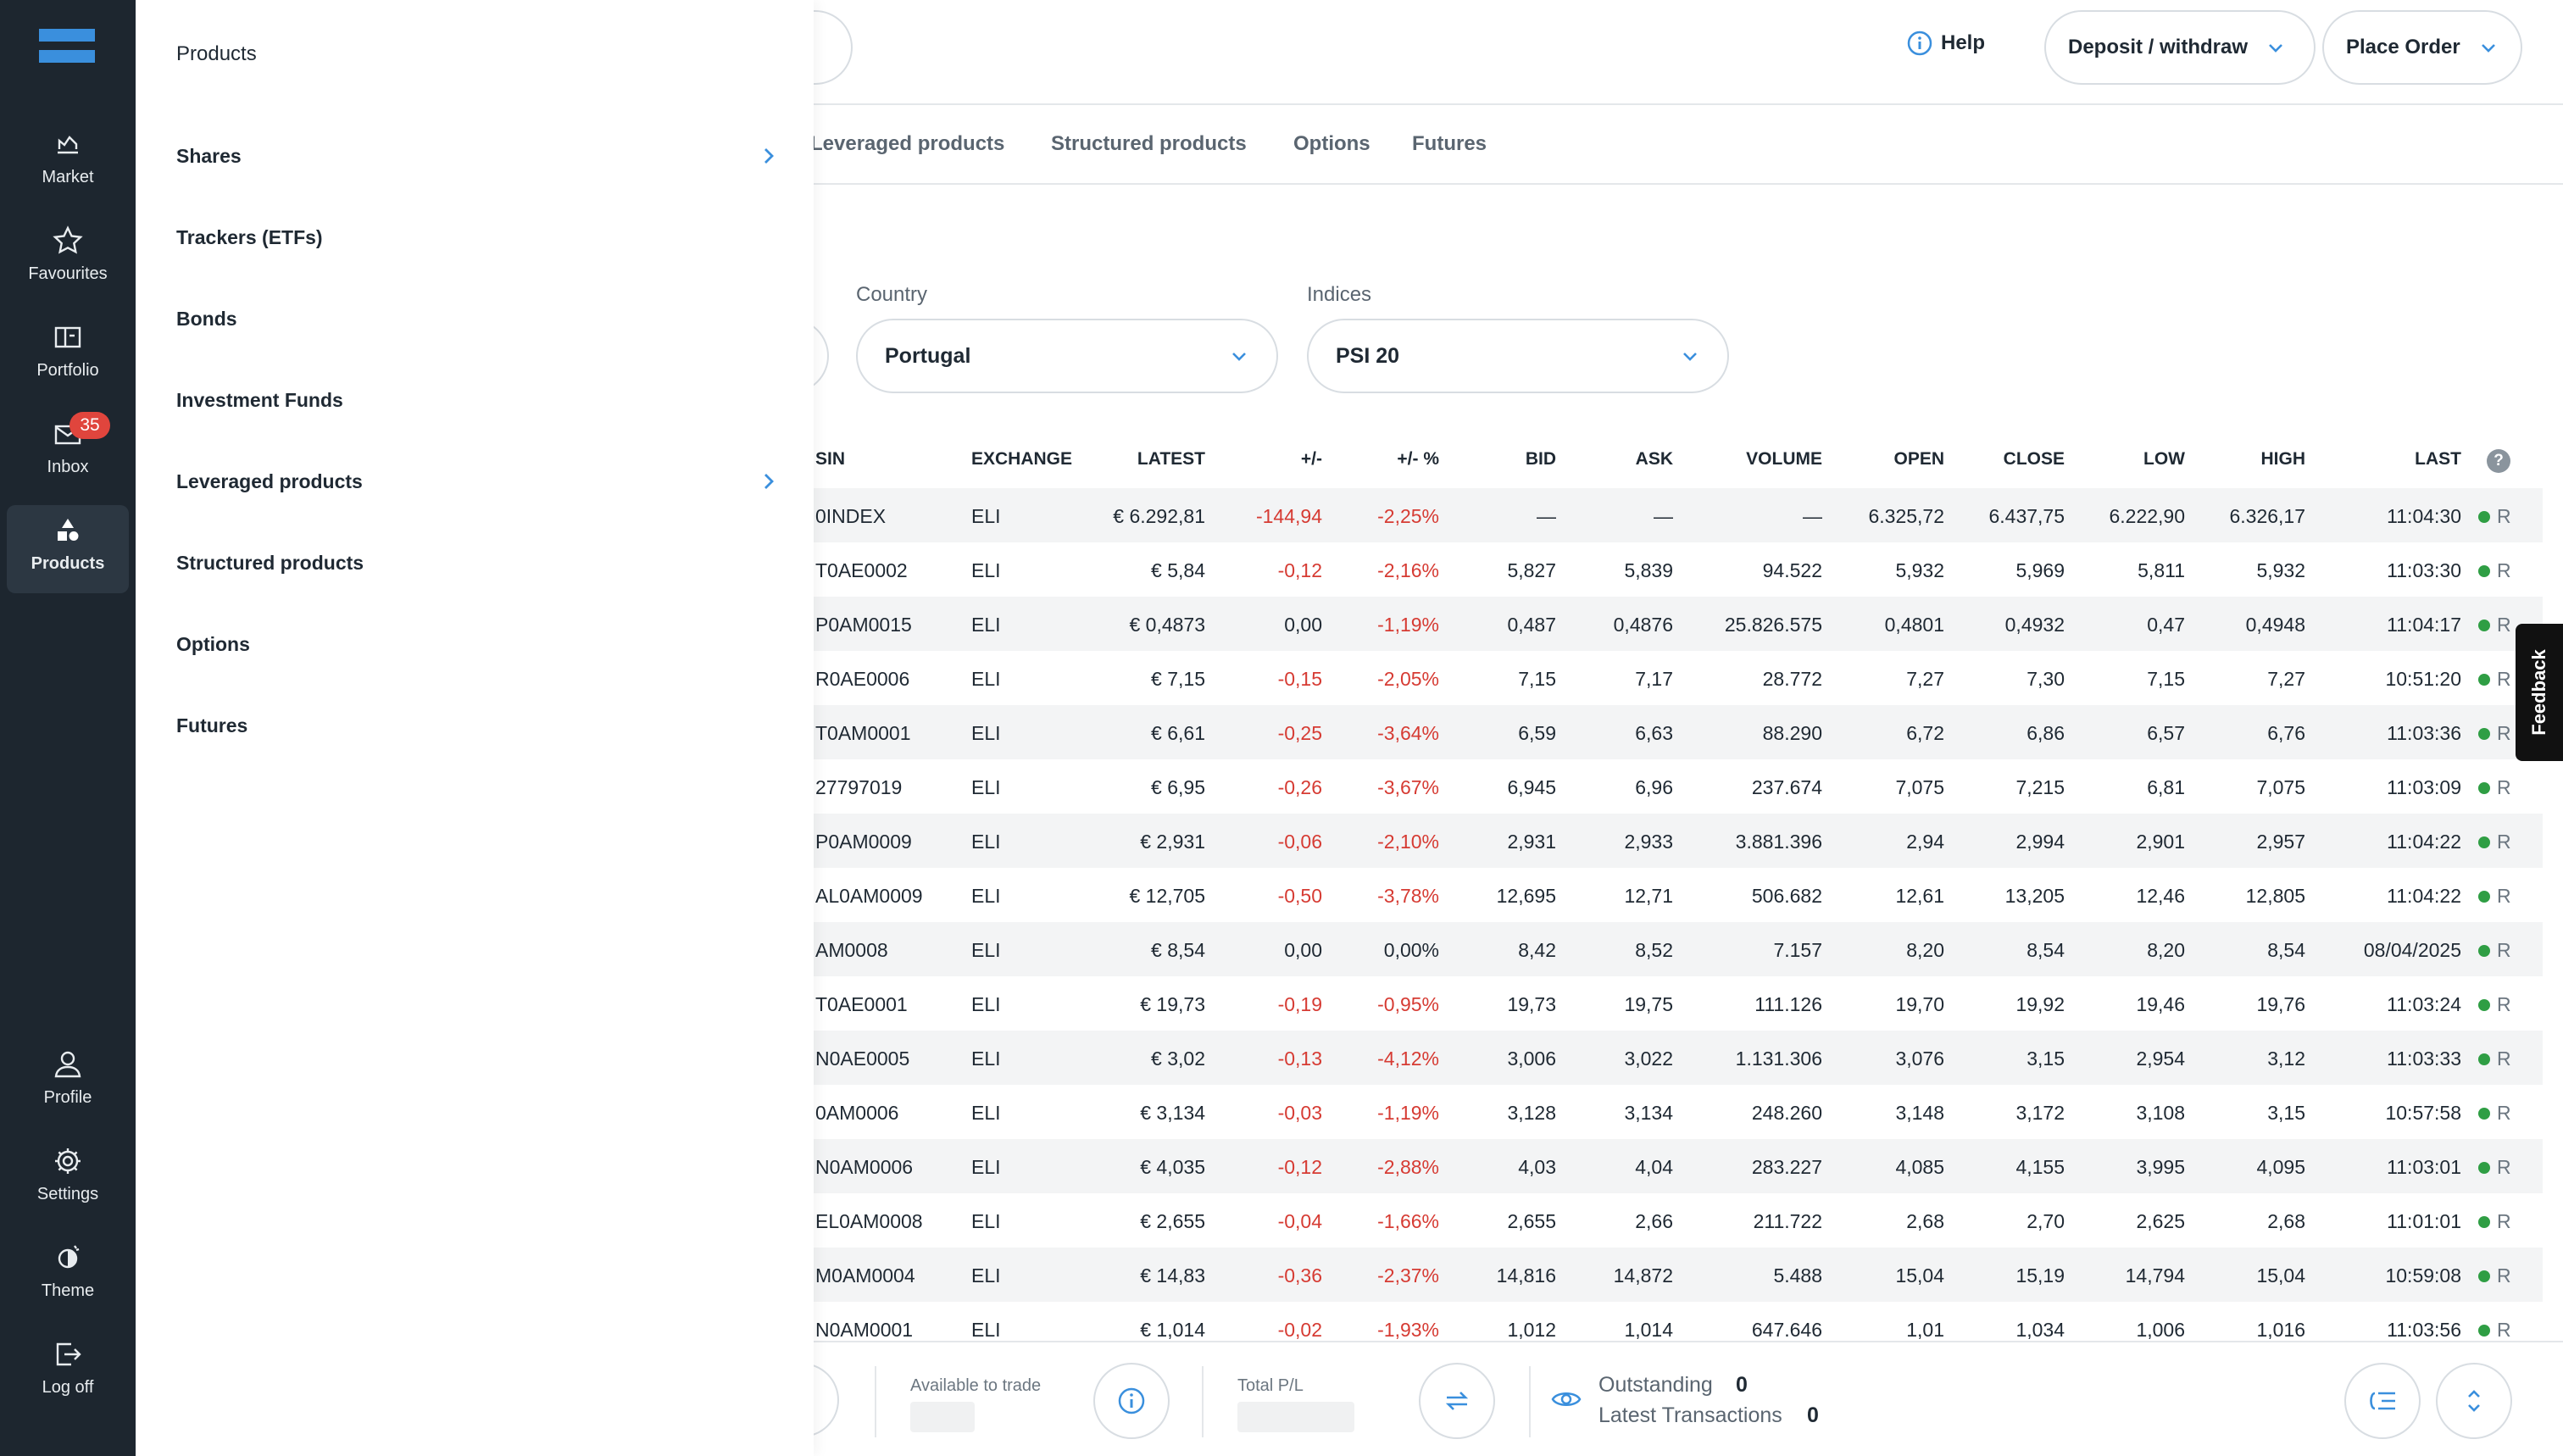  I want to click on rail-item-favourites: Favourites, so click(68, 264).